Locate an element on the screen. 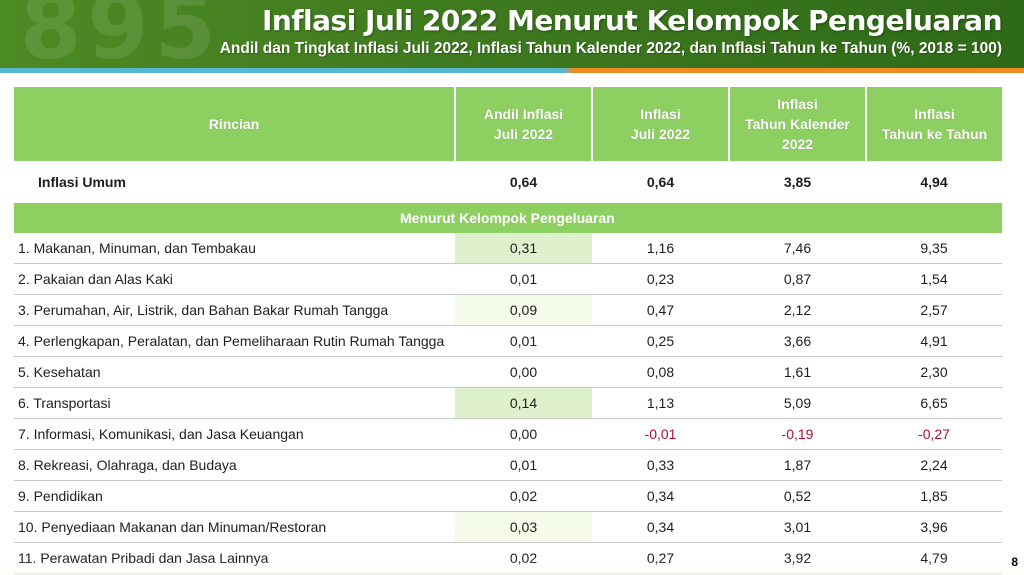  cell-tahun-kalender: 2,12 is located at coordinates (797, 310).